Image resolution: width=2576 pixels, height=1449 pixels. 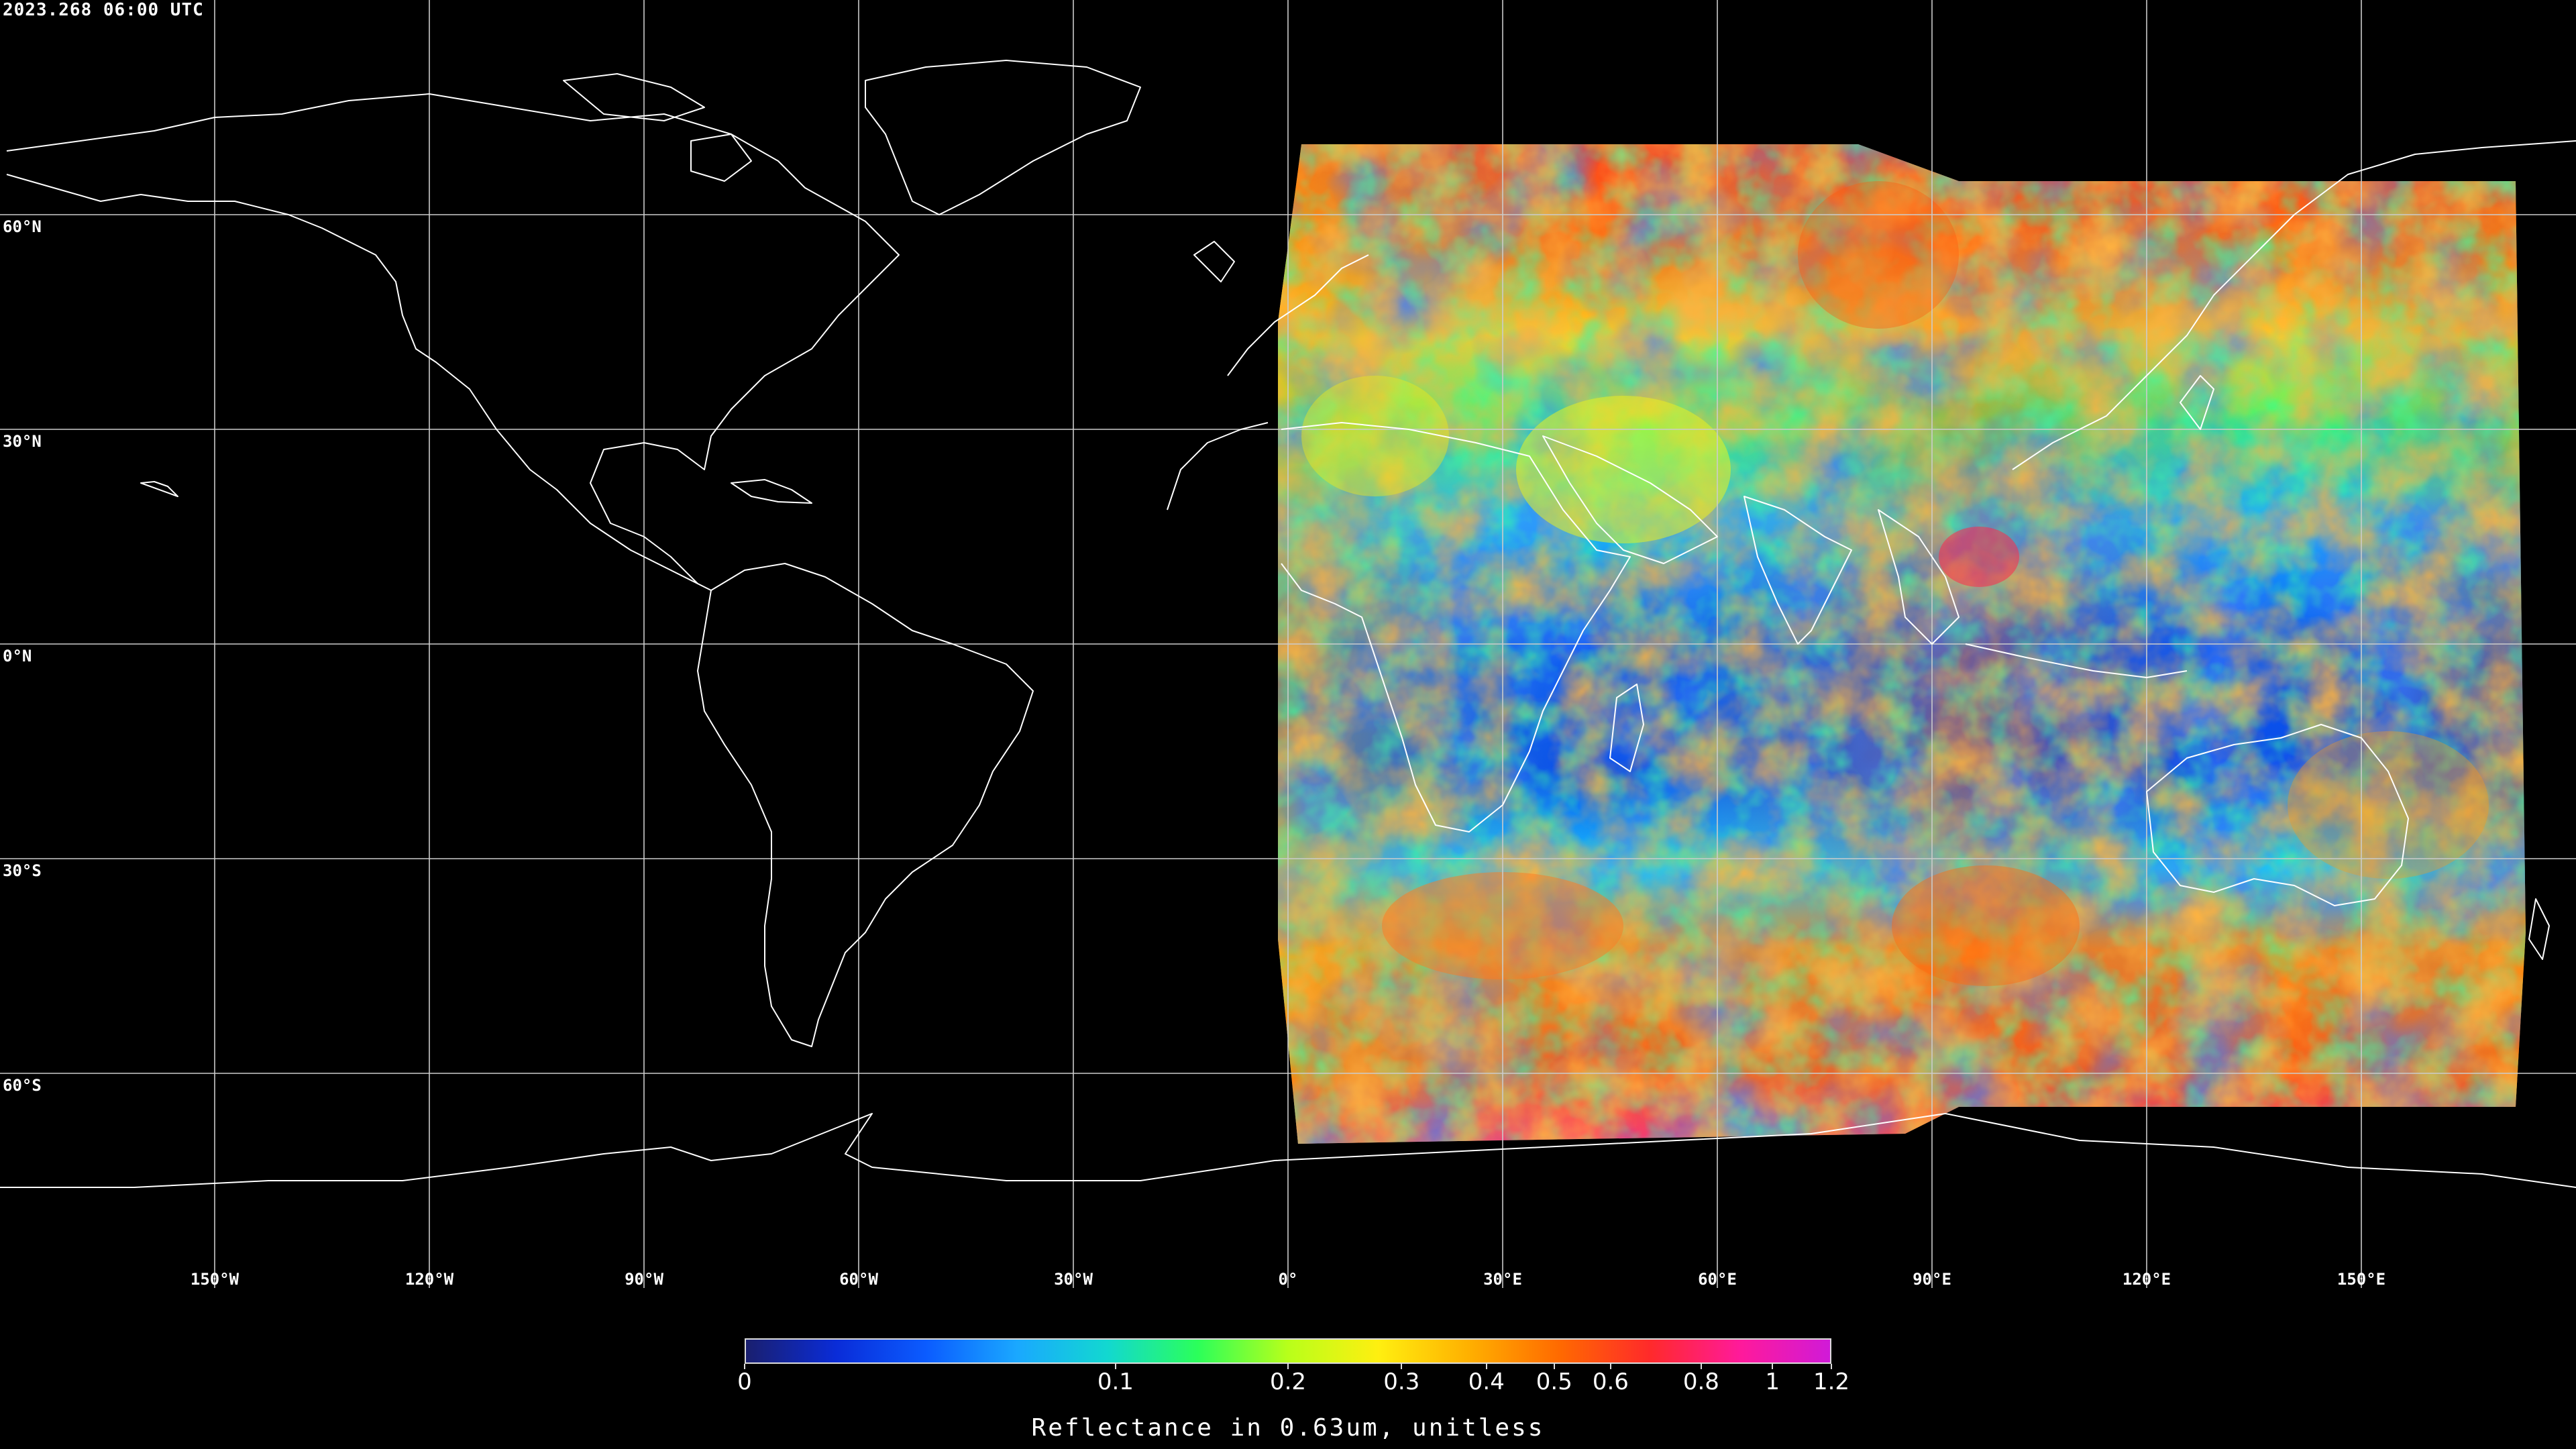 What do you see at coordinates (1288, 1351) in the screenshot?
I see `colorbar` at bounding box center [1288, 1351].